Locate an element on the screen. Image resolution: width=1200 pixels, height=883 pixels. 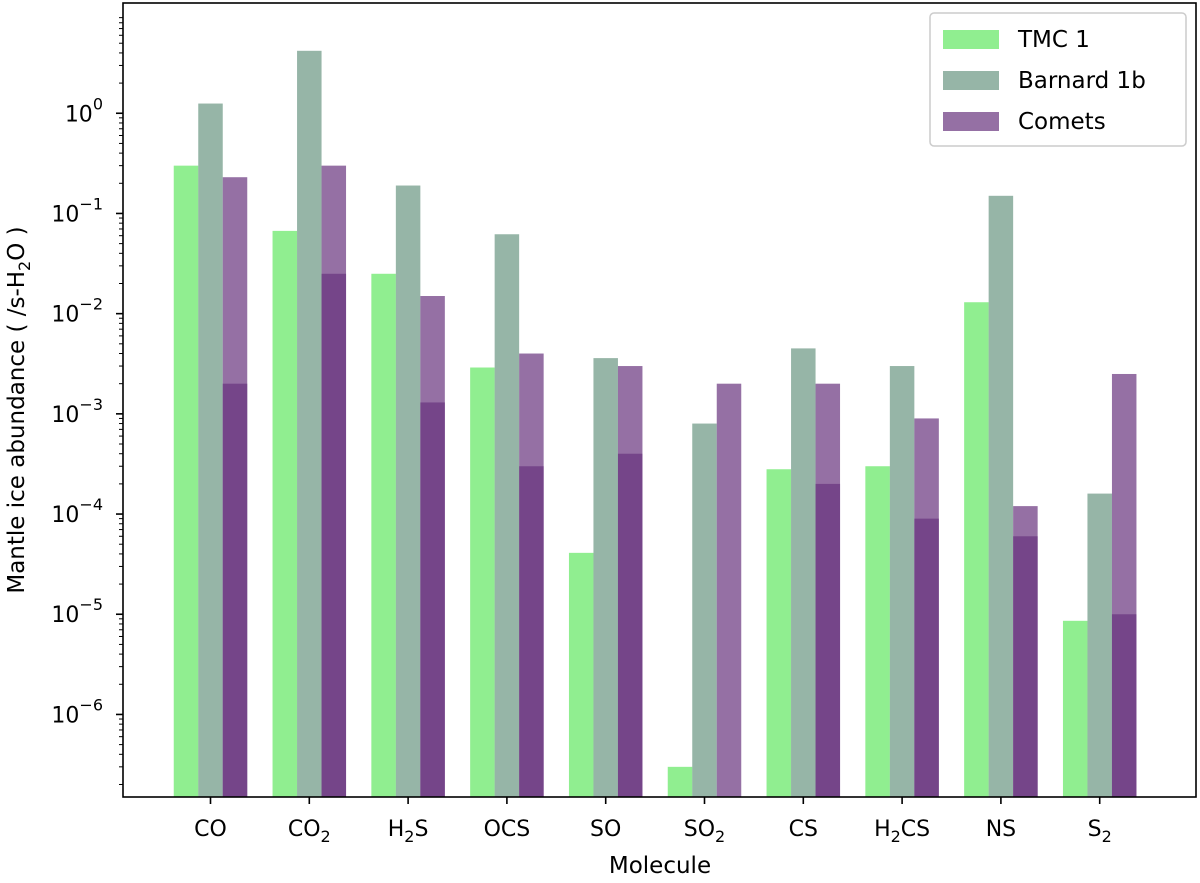
bar-comets-max-ocs is located at coordinates (531, 575).